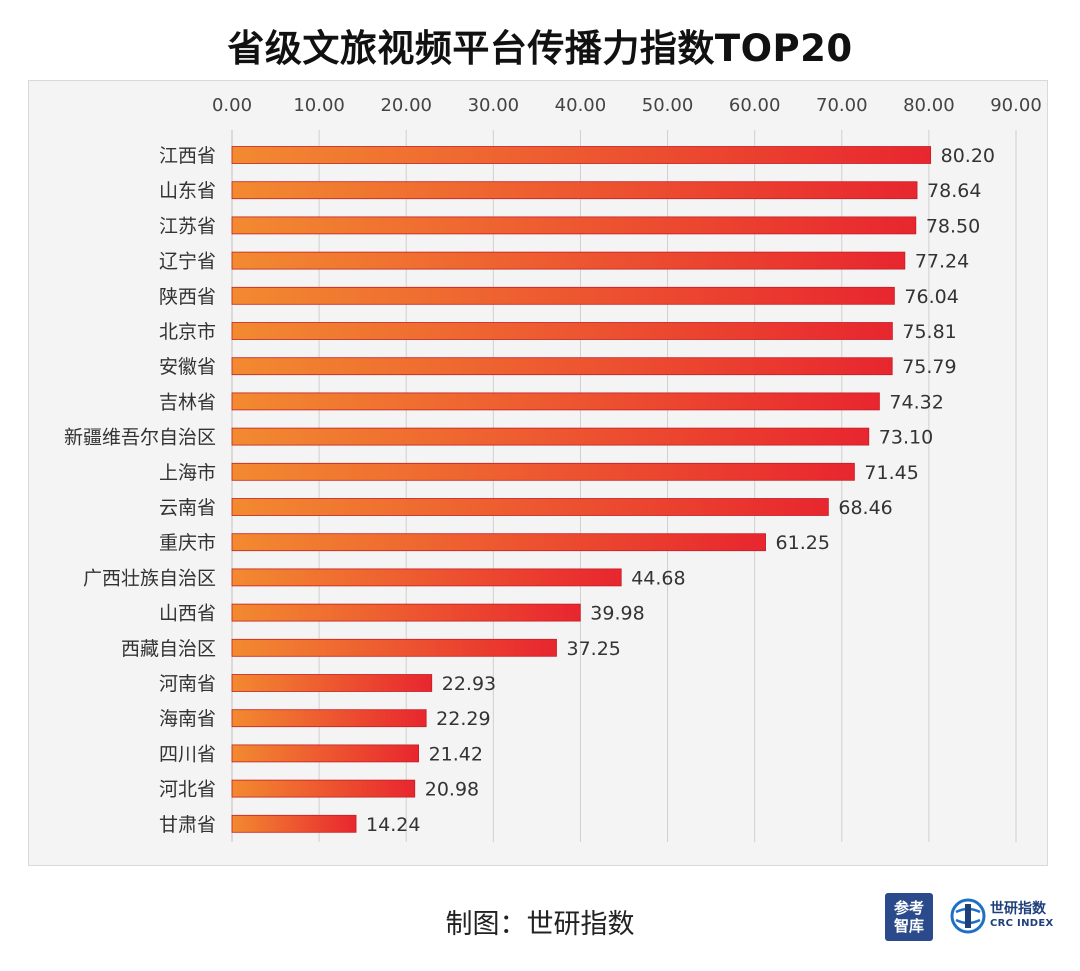 This screenshot has height=971, width=1080. Describe the element at coordinates (942, 262) in the screenshot. I see `value-label: 77.24` at that location.